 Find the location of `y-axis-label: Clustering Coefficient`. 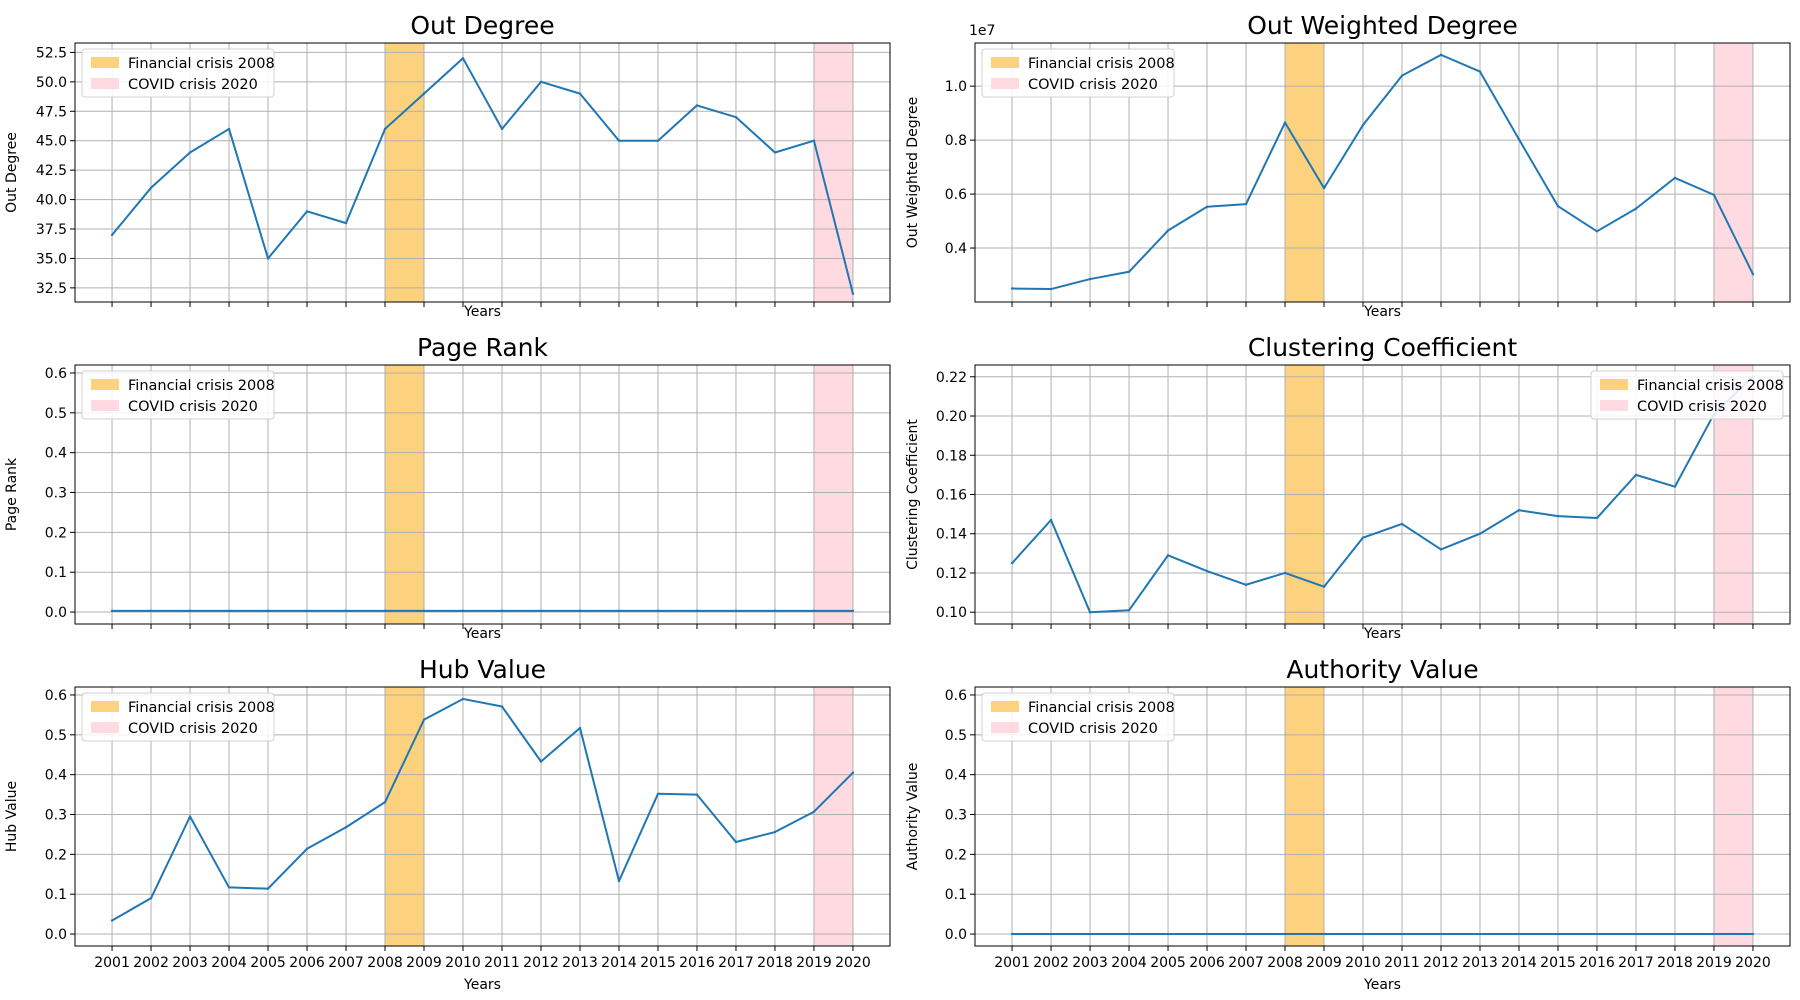

y-axis-label: Clustering Coefficient is located at coordinates (913, 494).